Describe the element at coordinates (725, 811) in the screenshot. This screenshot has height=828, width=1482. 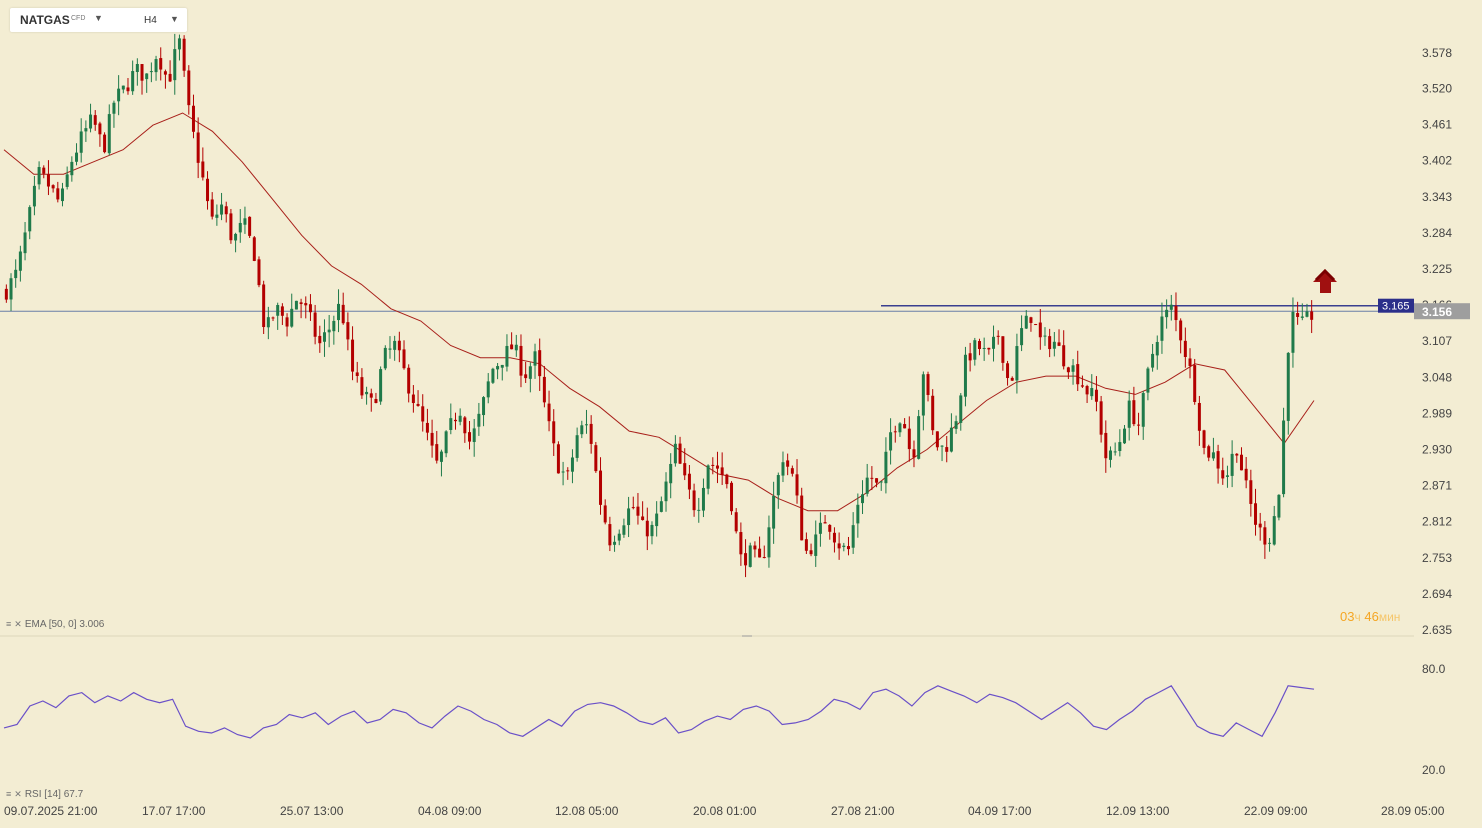
I see `time-axis-label: 20.08 01:00` at that location.